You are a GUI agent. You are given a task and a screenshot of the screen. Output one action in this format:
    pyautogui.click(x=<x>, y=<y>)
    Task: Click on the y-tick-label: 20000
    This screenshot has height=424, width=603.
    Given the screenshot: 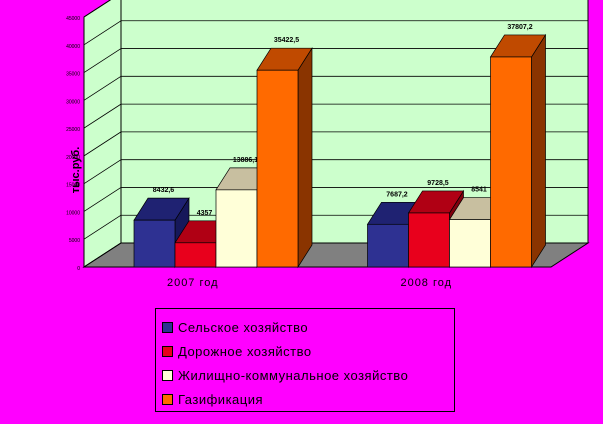 What is the action you would take?
    pyautogui.click(x=73, y=158)
    